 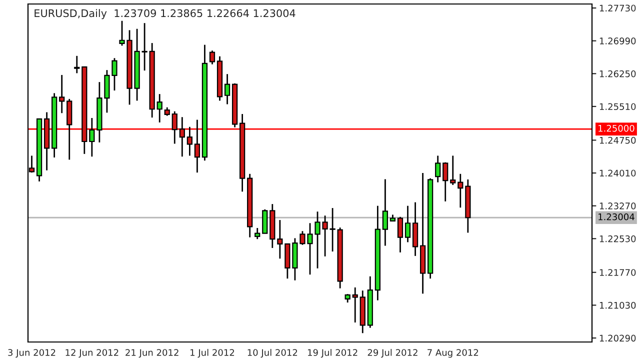 I want to click on ref-line-label: 1.23004, so click(x=616, y=216).